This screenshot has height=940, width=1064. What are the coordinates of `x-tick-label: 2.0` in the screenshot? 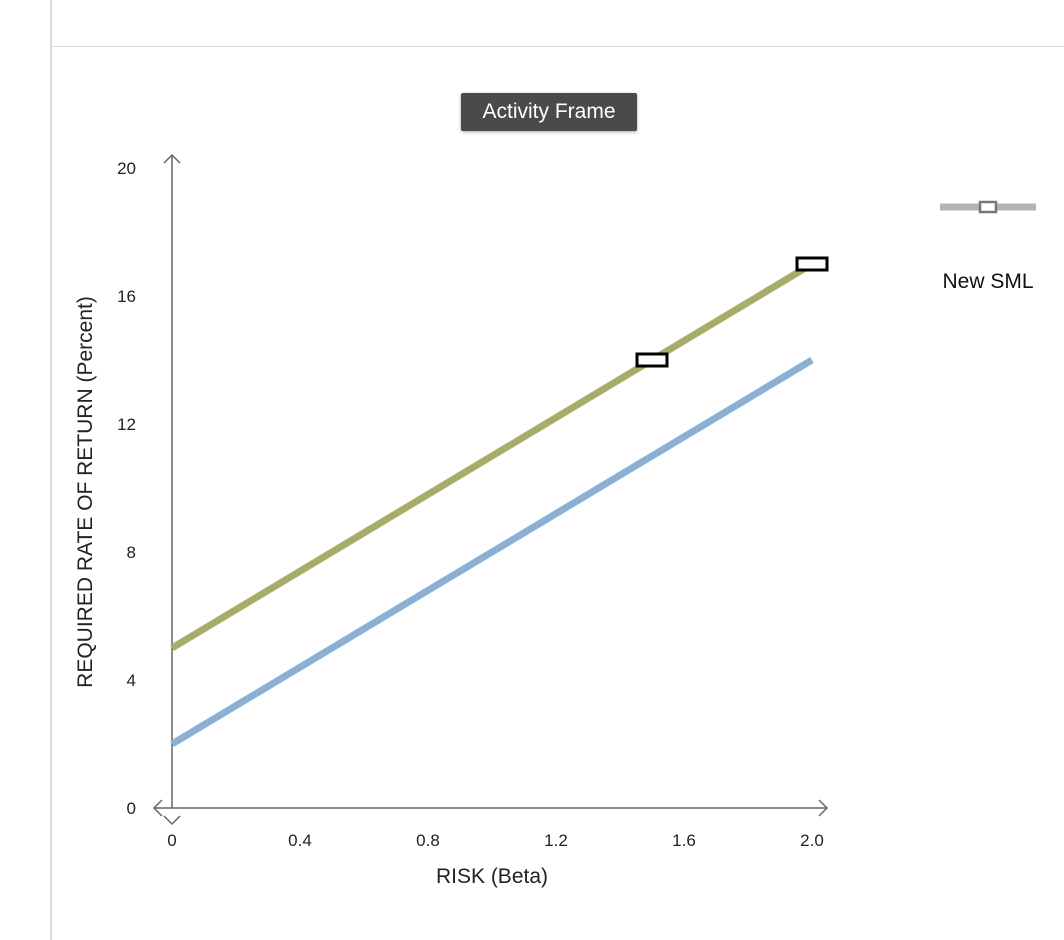 It's located at (812, 840).